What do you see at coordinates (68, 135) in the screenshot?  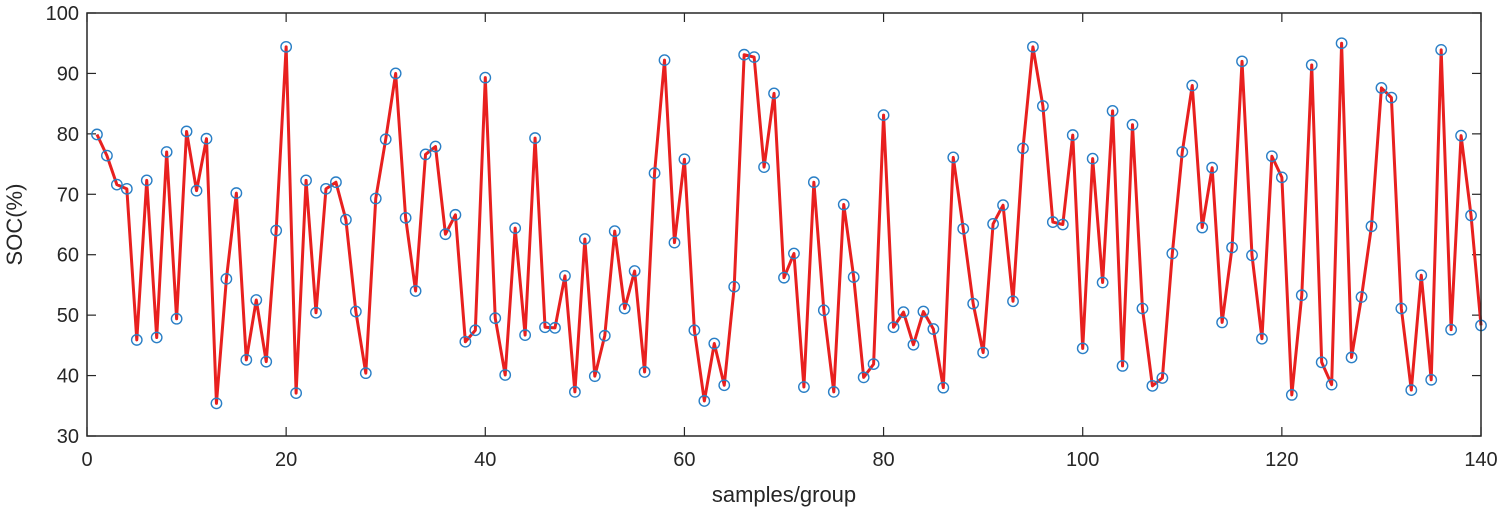 I see `y-tick-label: 80` at bounding box center [68, 135].